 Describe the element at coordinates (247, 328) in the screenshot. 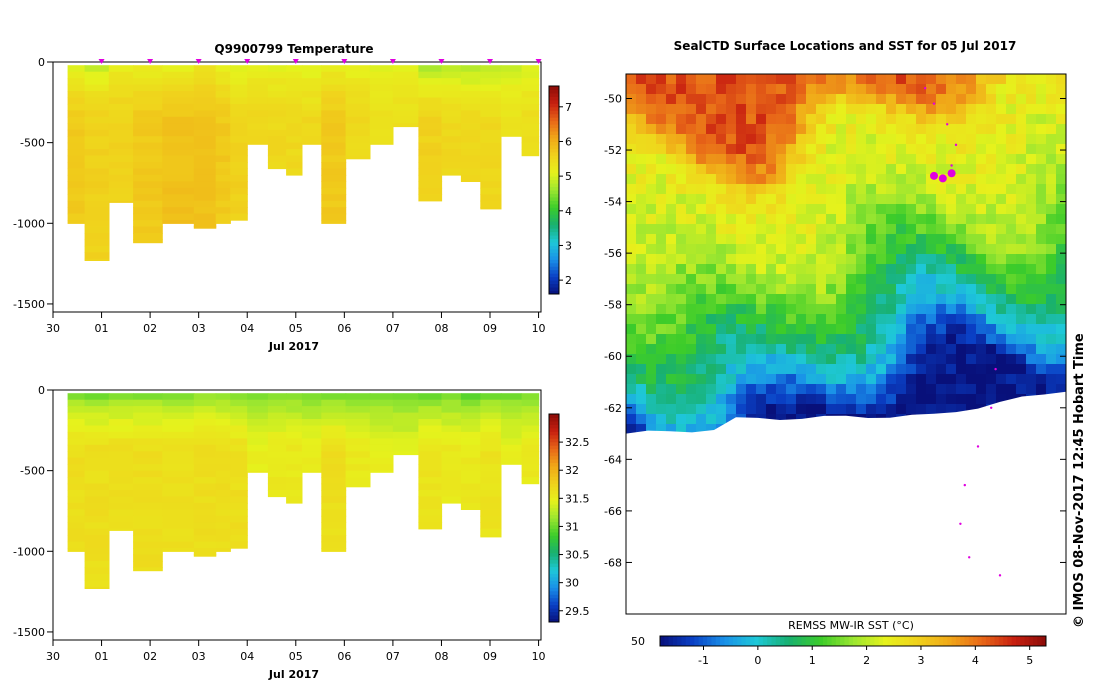

I see `x-tick-label: 04` at that location.